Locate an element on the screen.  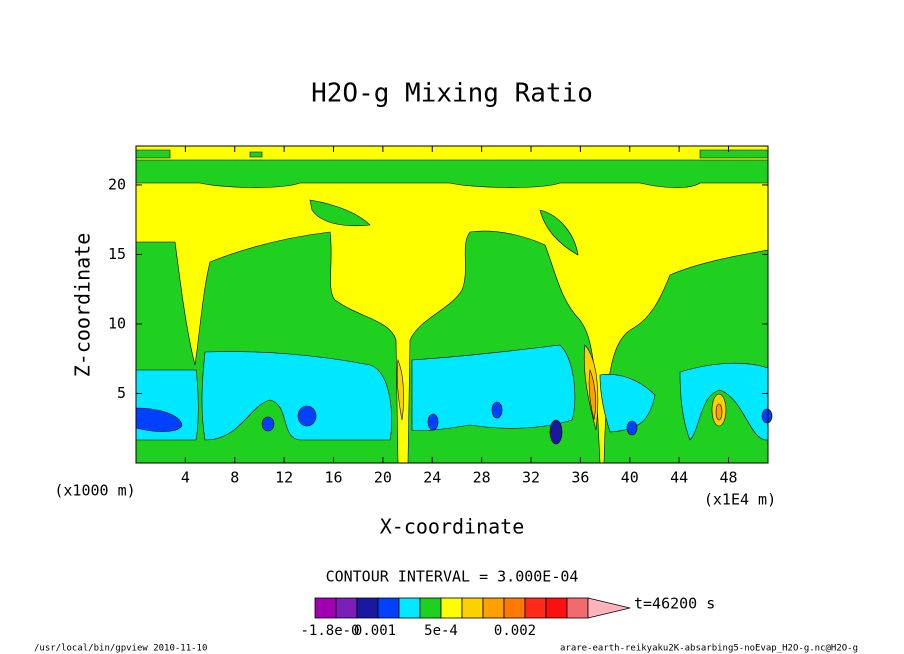
x-tick-label: 48 is located at coordinates (728, 478).